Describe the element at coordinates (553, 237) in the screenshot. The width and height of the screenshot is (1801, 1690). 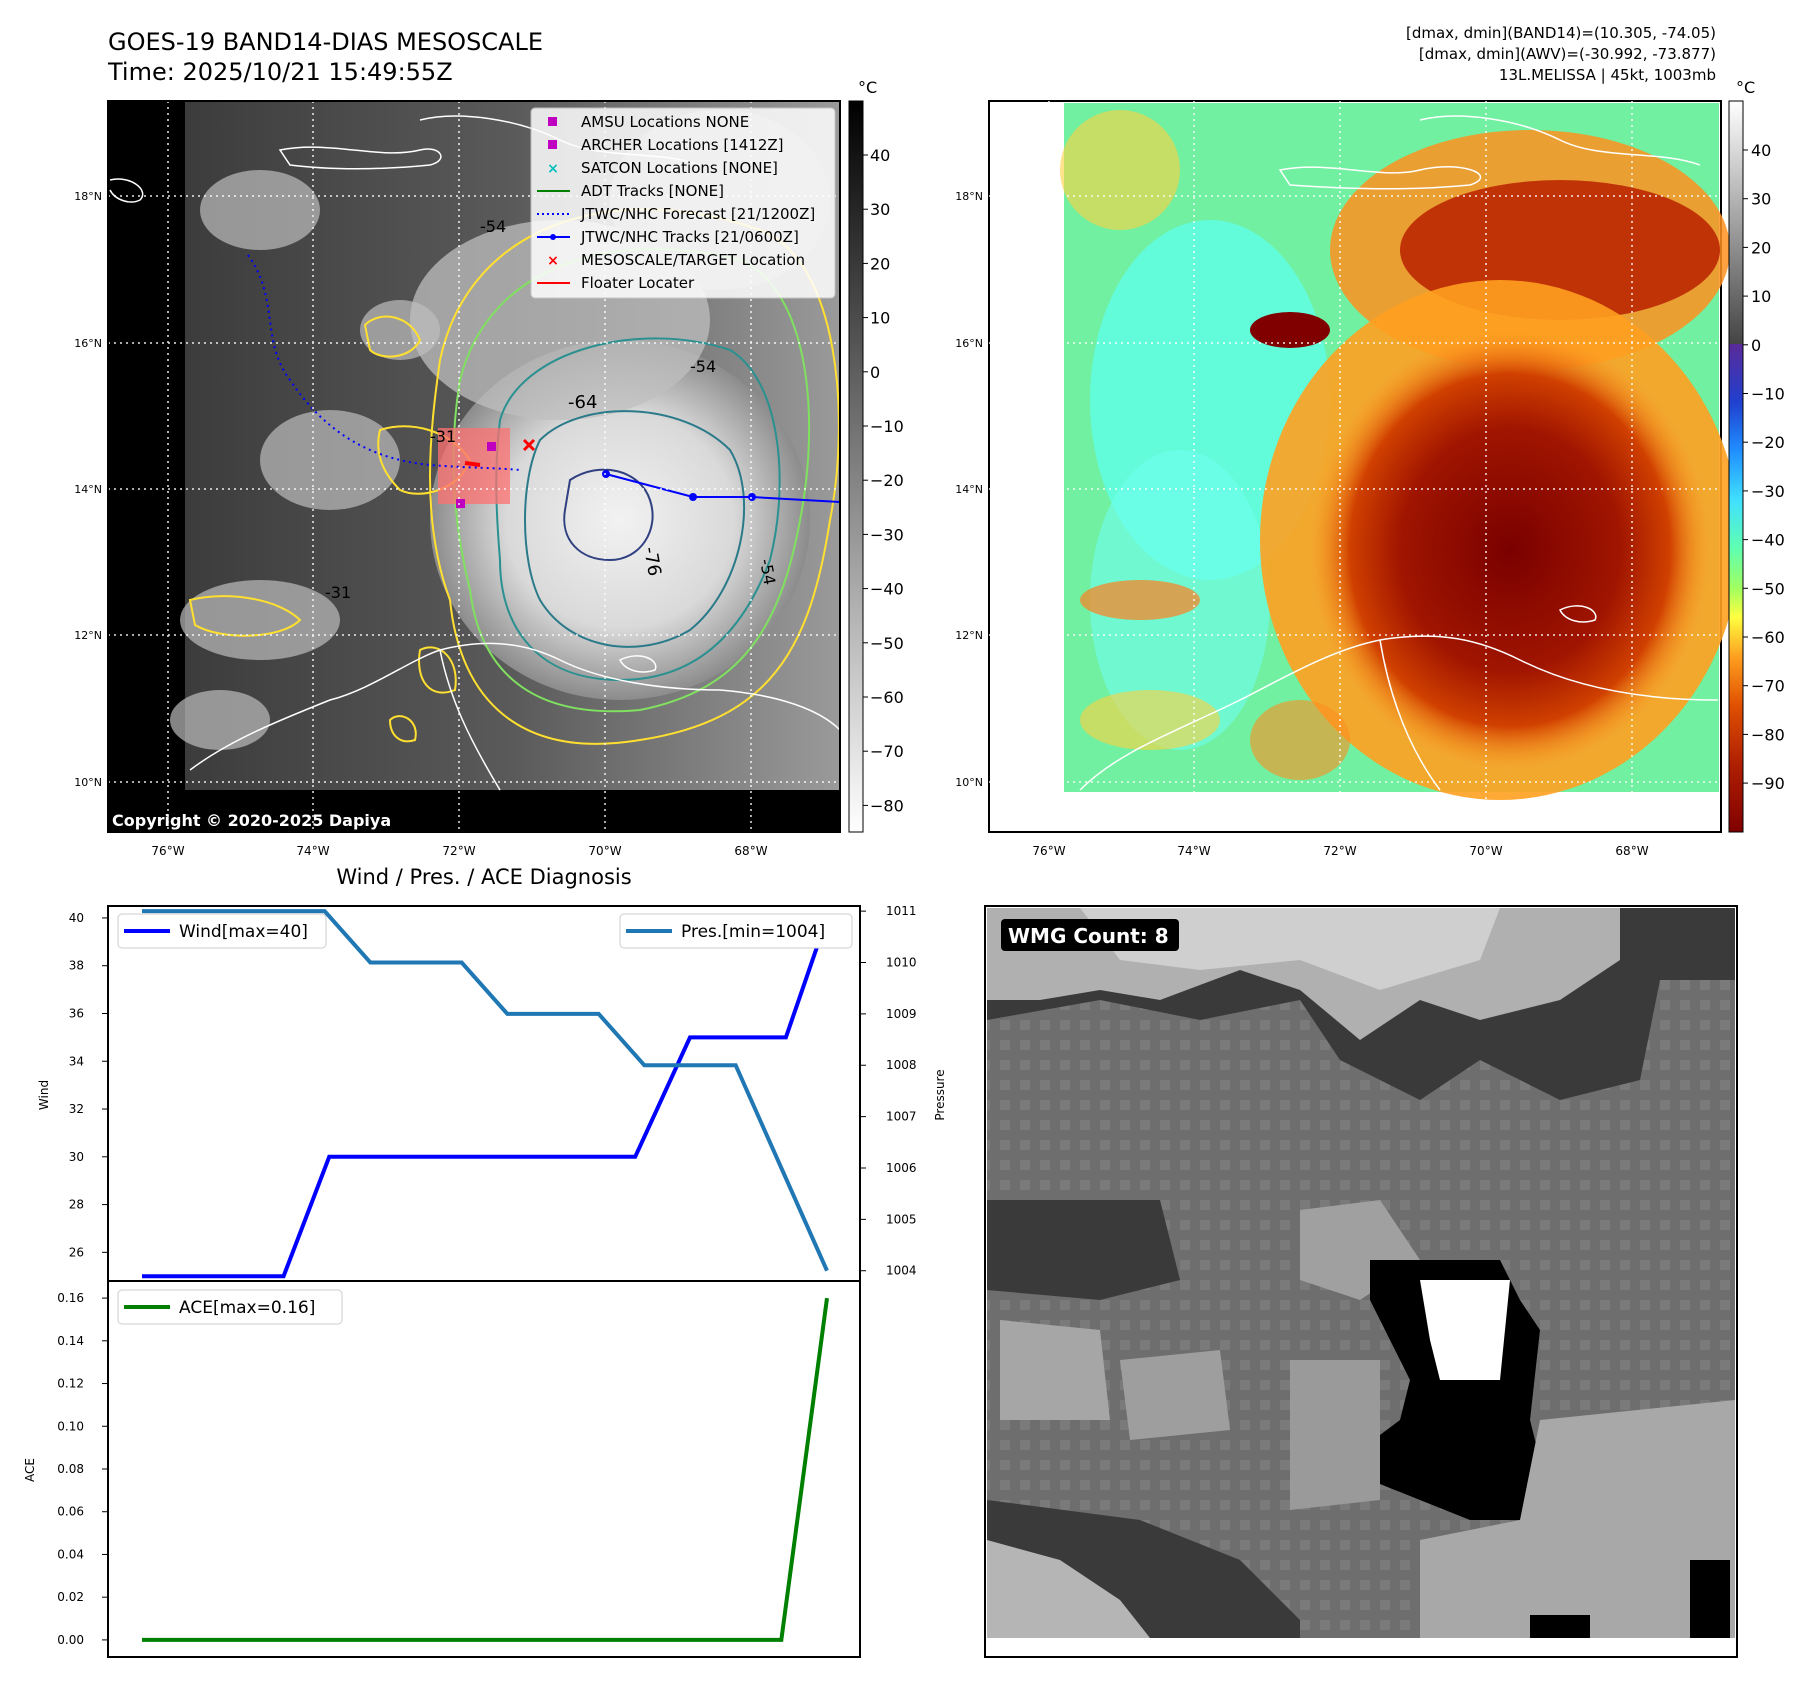
I see `legend-marker-dot` at that location.